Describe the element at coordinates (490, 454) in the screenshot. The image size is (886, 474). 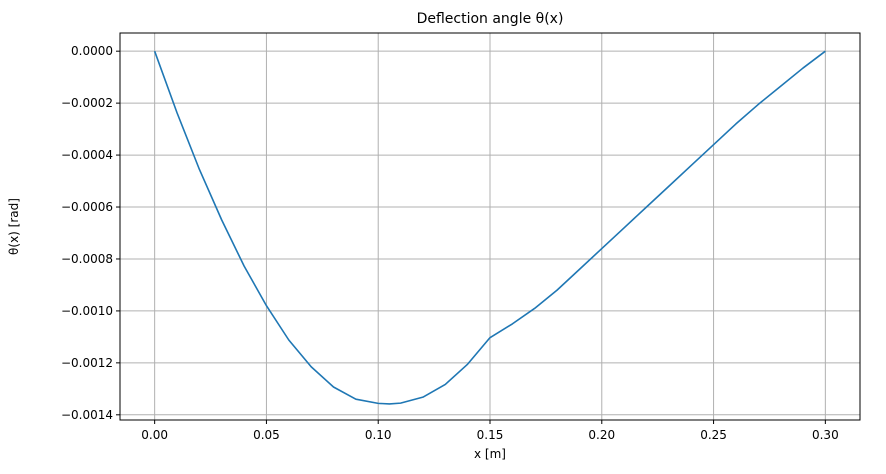
I see `x-axis-label: x [m]` at that location.